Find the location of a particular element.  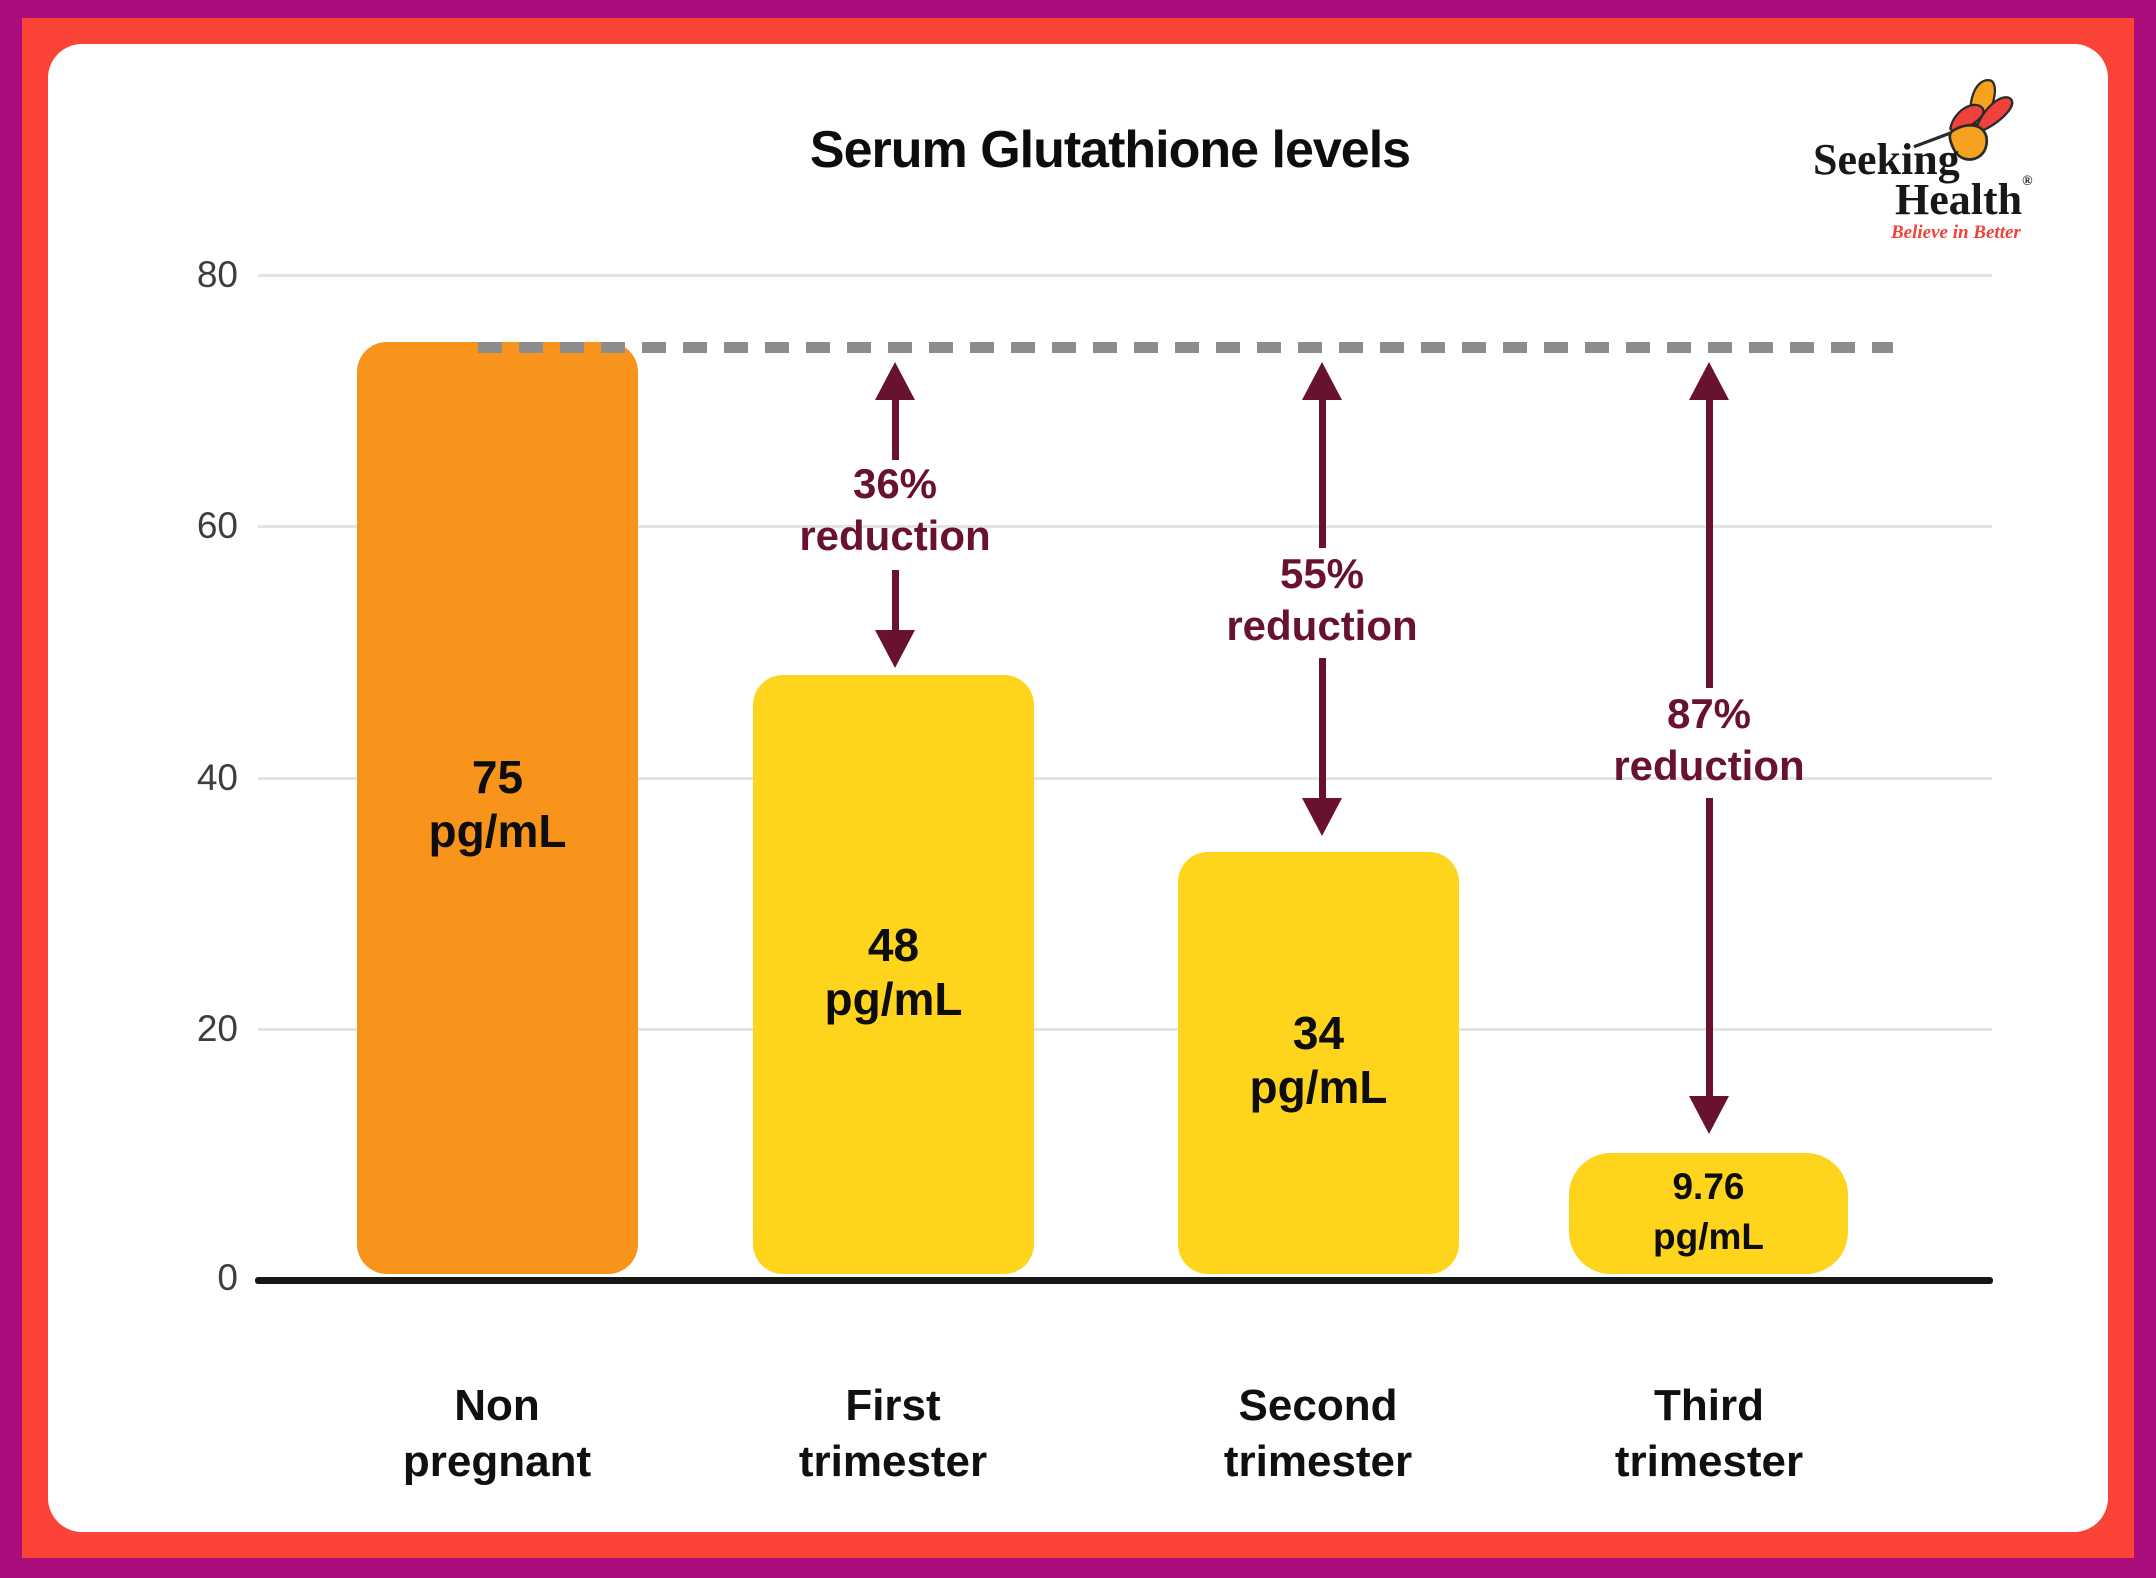

value-label-non-pregnant: 75 pg/mL is located at coordinates (497, 804).